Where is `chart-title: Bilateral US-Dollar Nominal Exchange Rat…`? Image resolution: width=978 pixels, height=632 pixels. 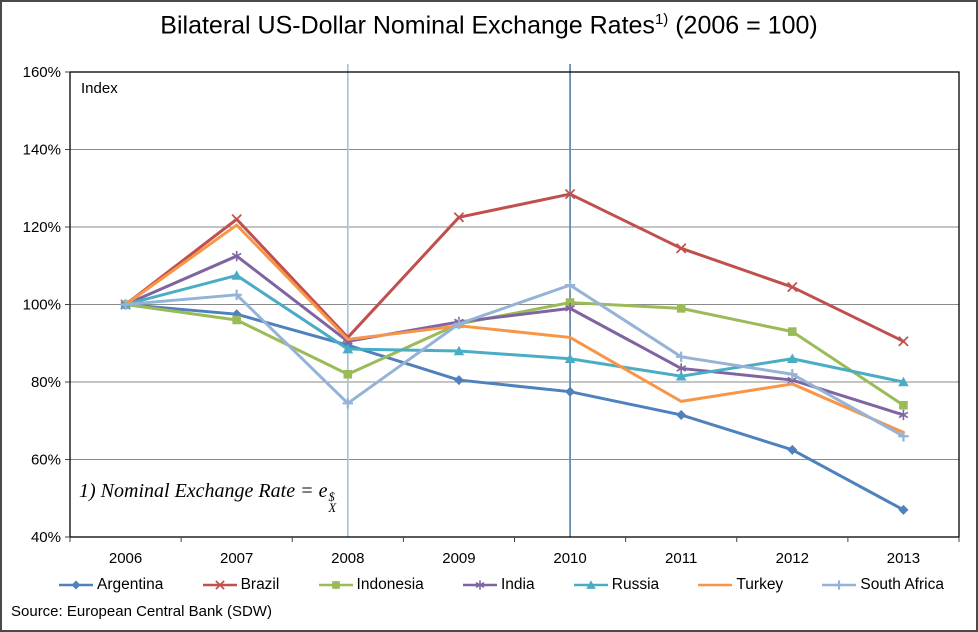 chart-title: Bilateral US-Dollar Nominal Exchange Rat… is located at coordinates (489, 25).